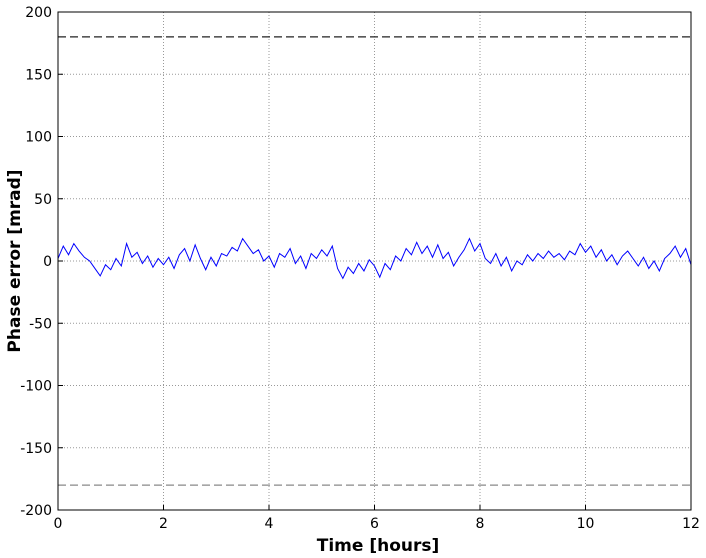 The image size is (706, 558). Describe the element at coordinates (374, 258) in the screenshot. I see `data-line` at that location.